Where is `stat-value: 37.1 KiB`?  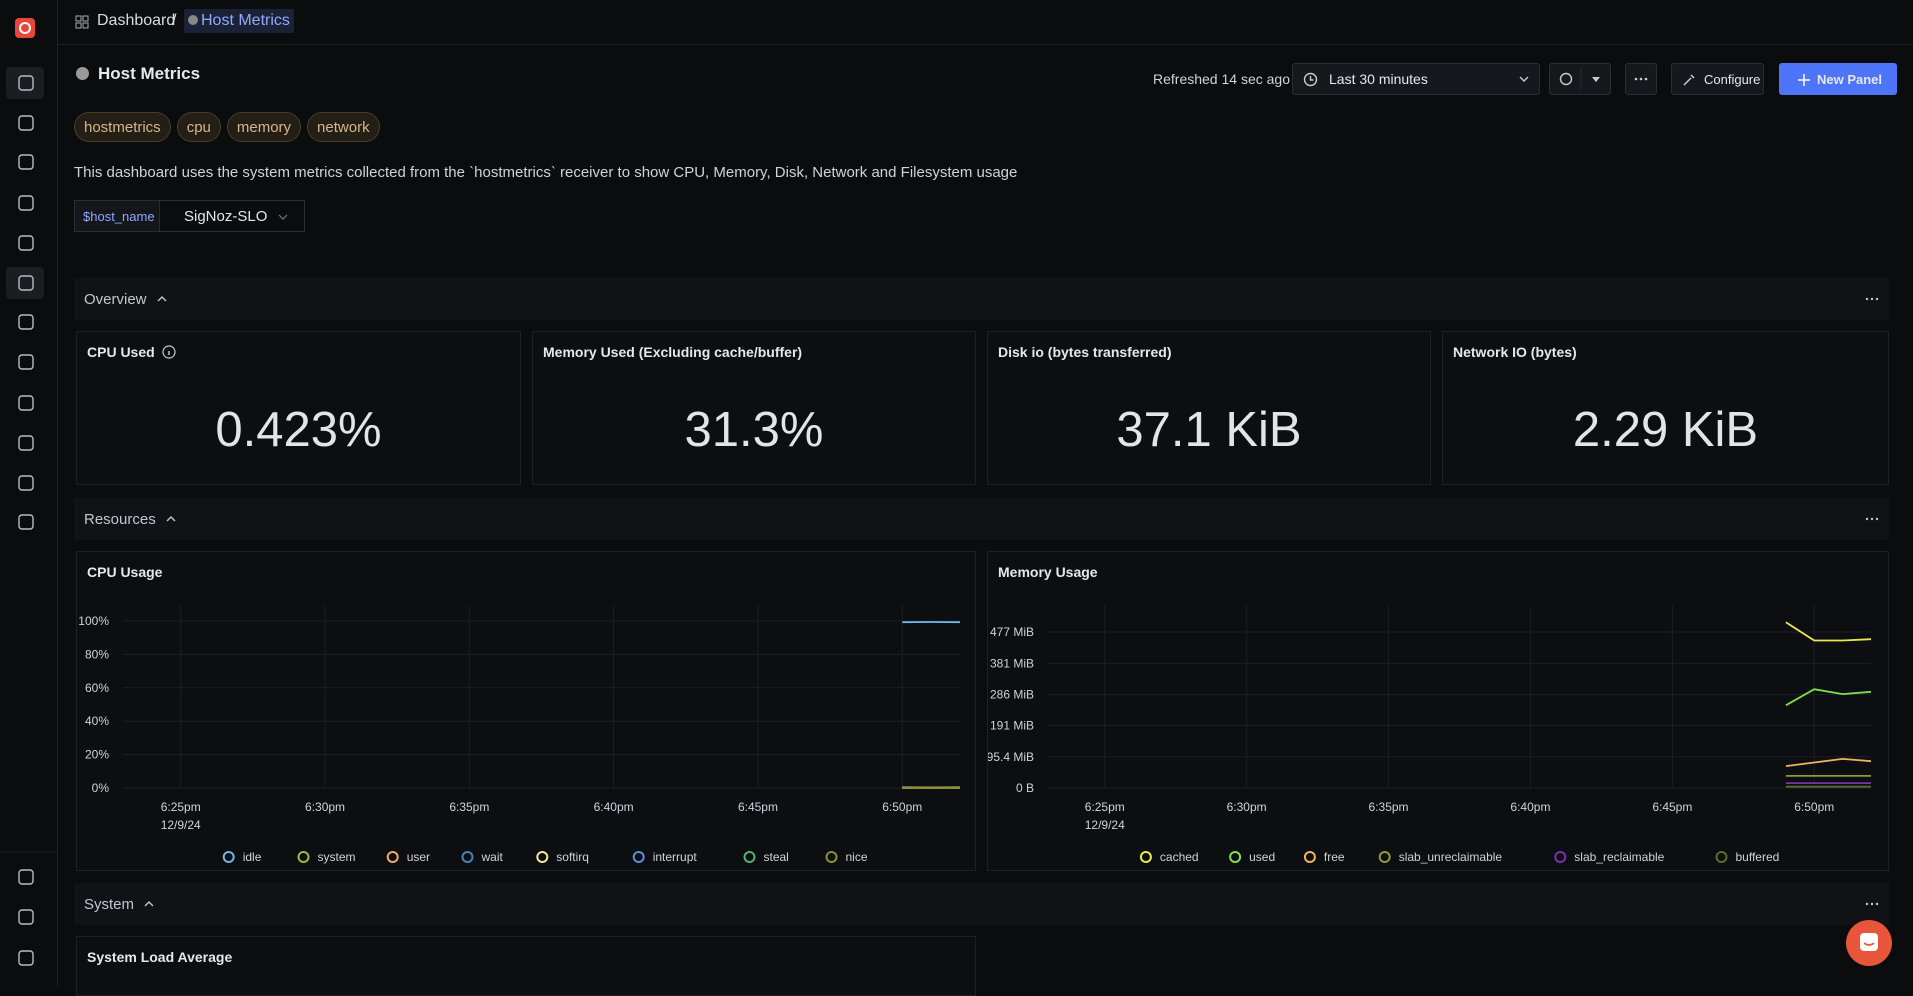 stat-value: 37.1 KiB is located at coordinates (1209, 430).